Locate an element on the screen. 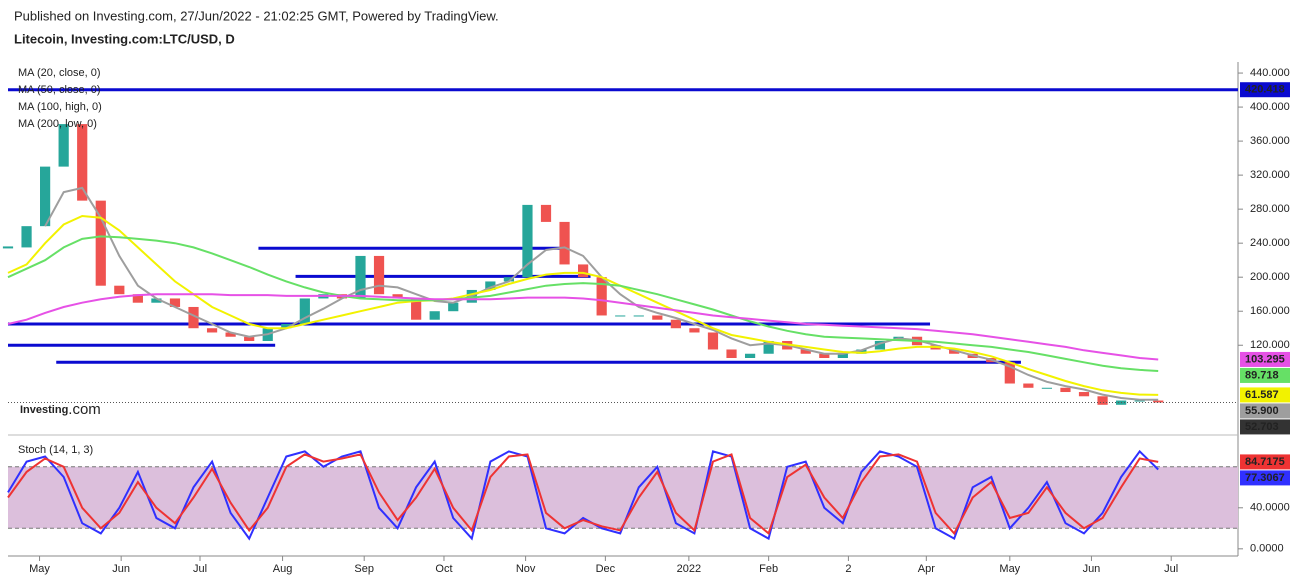 This screenshot has width=1299, height=580. price-label: 84.7175 is located at coordinates (1265, 462).